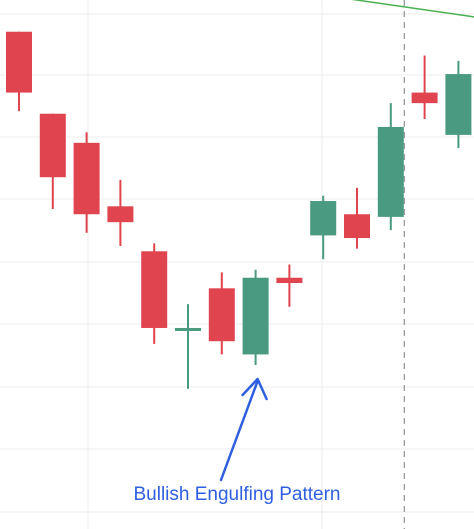 This screenshot has width=474, height=529. What do you see at coordinates (239, 430) in the screenshot?
I see `arrow-shaft` at bounding box center [239, 430].